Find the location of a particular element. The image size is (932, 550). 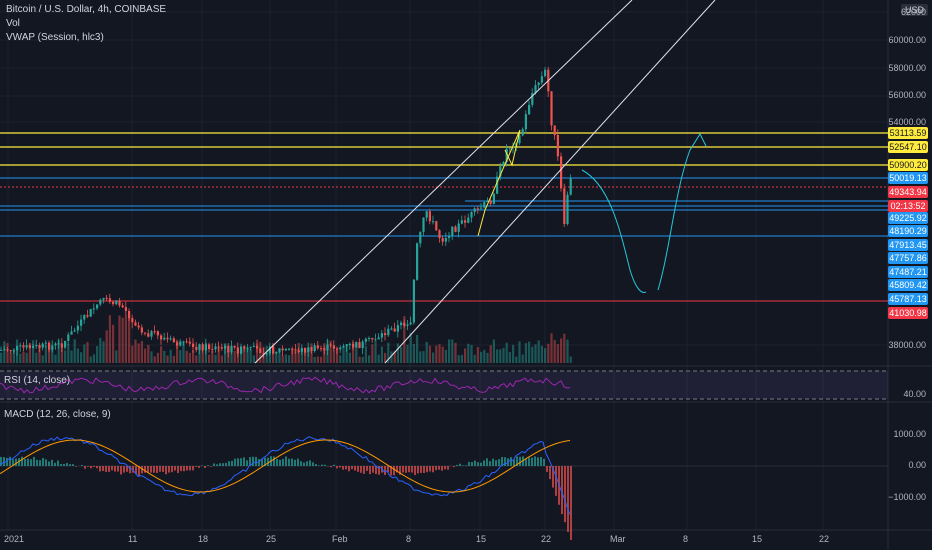

currency-button: USD is located at coordinates (914, 10).